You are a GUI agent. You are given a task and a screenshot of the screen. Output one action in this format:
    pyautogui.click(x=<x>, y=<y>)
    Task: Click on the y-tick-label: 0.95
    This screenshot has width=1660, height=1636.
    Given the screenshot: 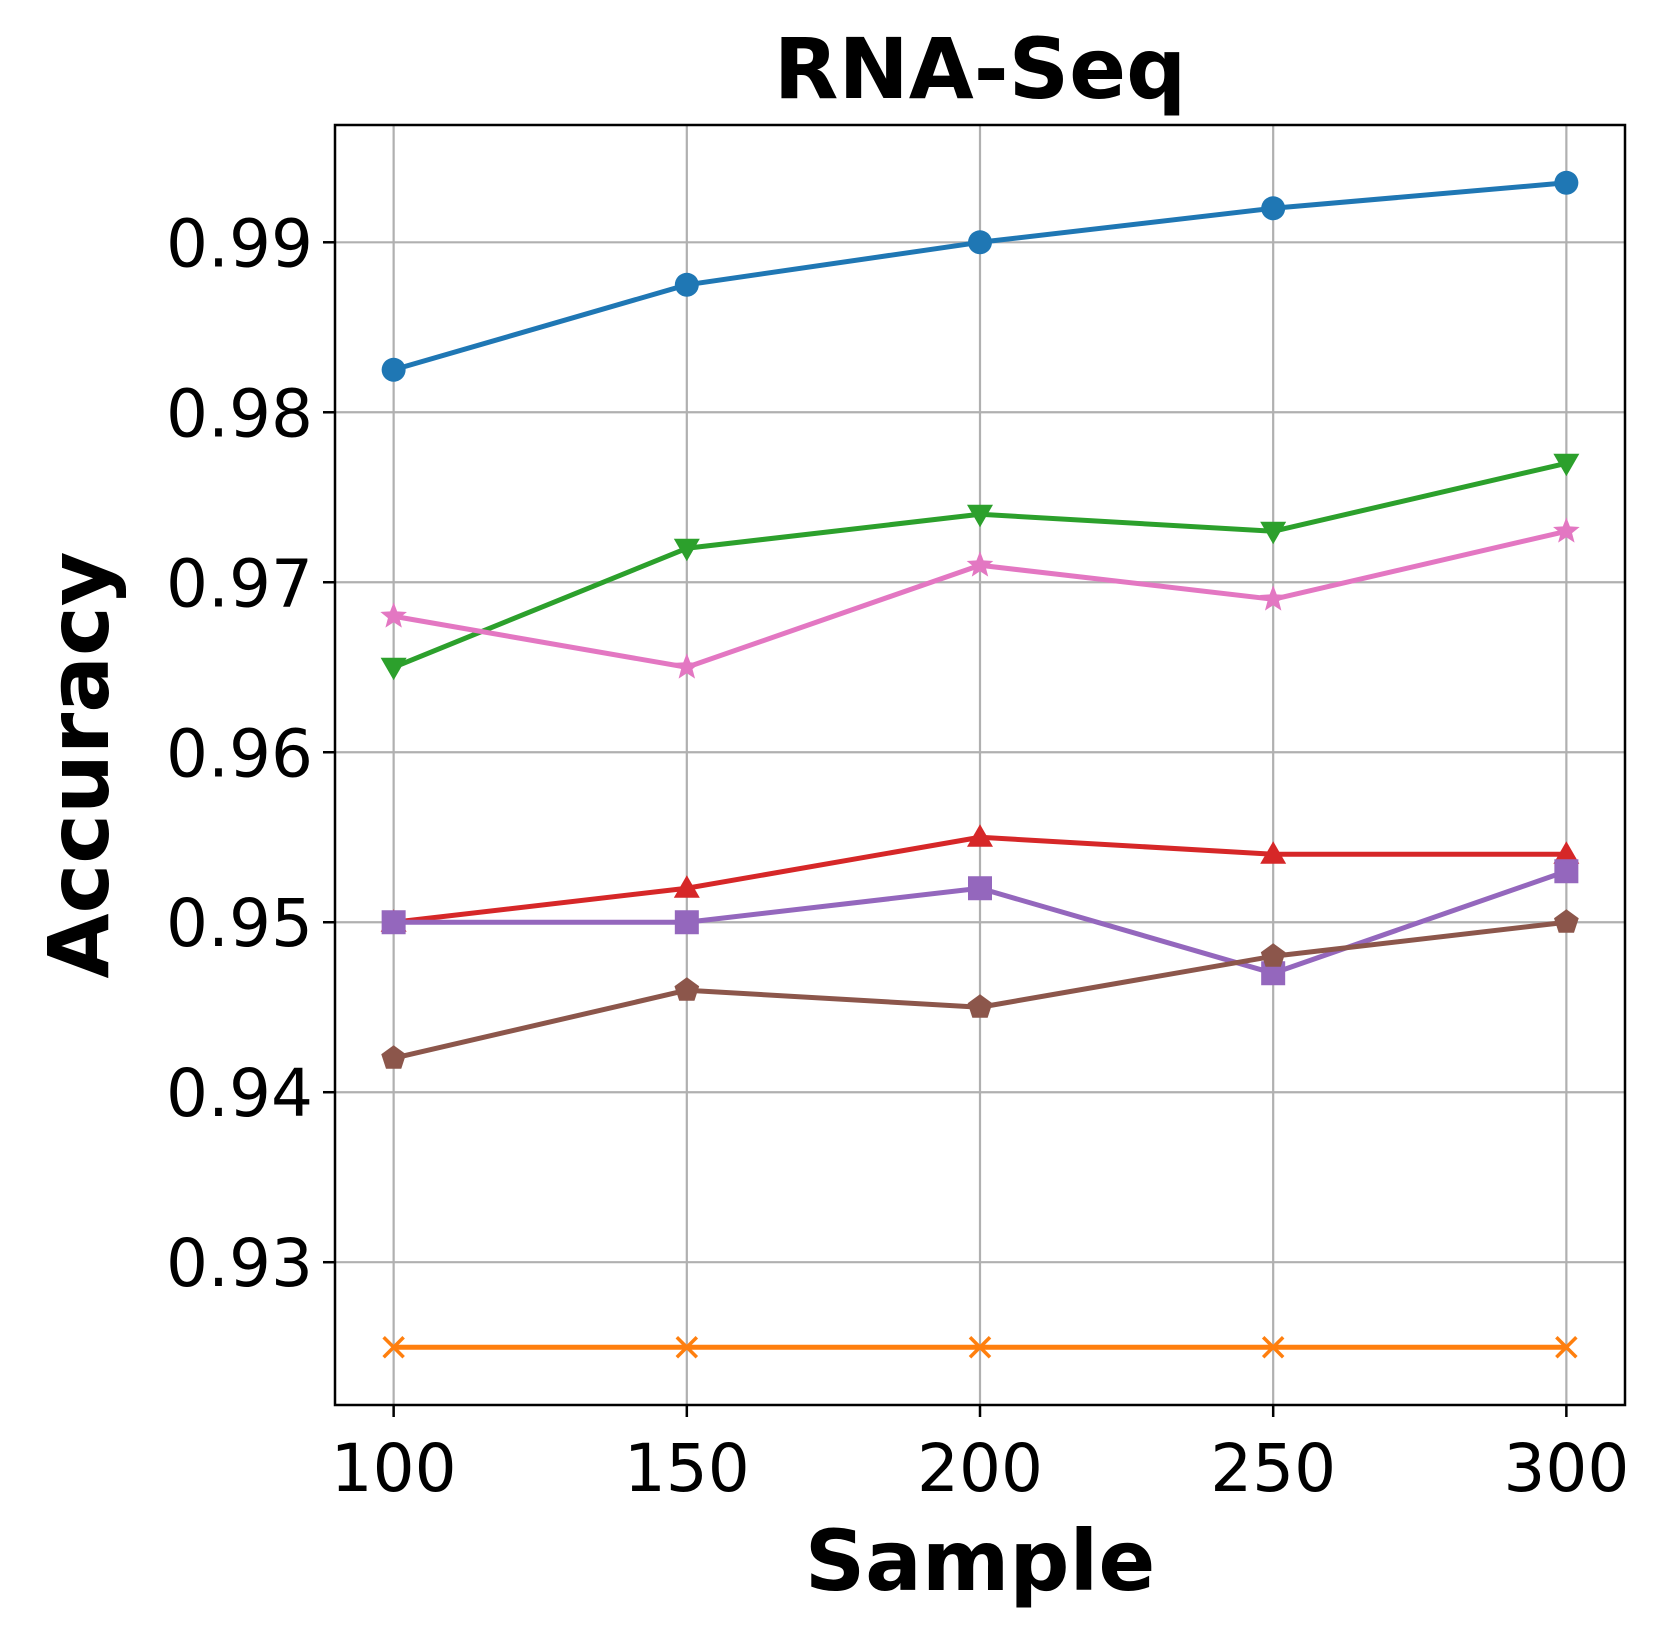 What is the action you would take?
    pyautogui.click(x=239, y=923)
    